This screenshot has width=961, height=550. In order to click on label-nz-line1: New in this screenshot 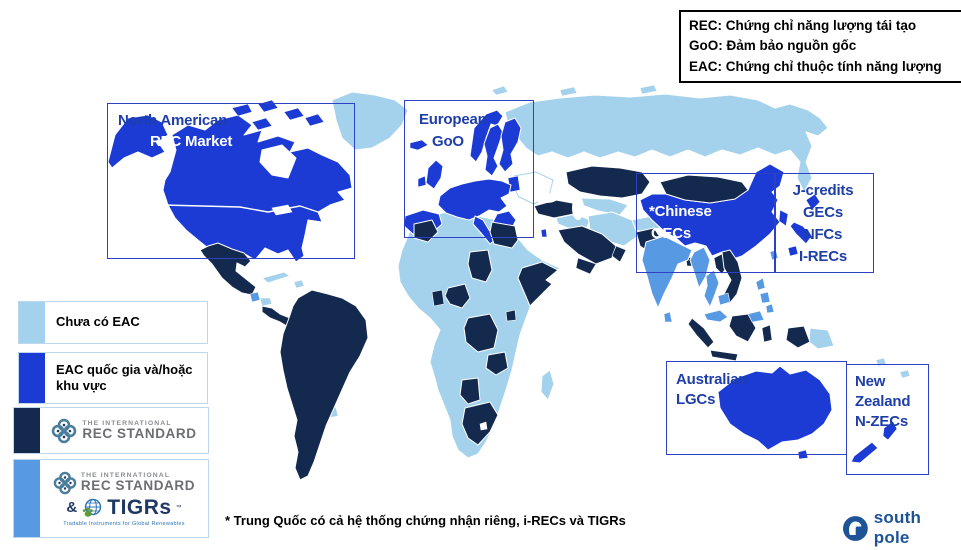, I will do `click(870, 381)`.